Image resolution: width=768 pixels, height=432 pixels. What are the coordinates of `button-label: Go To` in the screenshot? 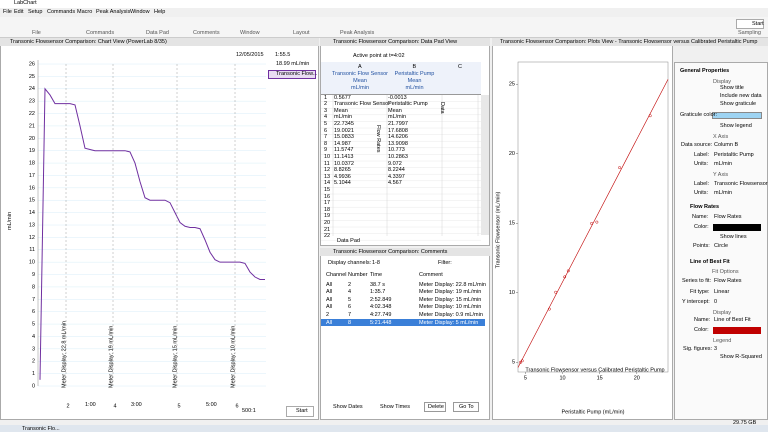 It's located at (466, 407).